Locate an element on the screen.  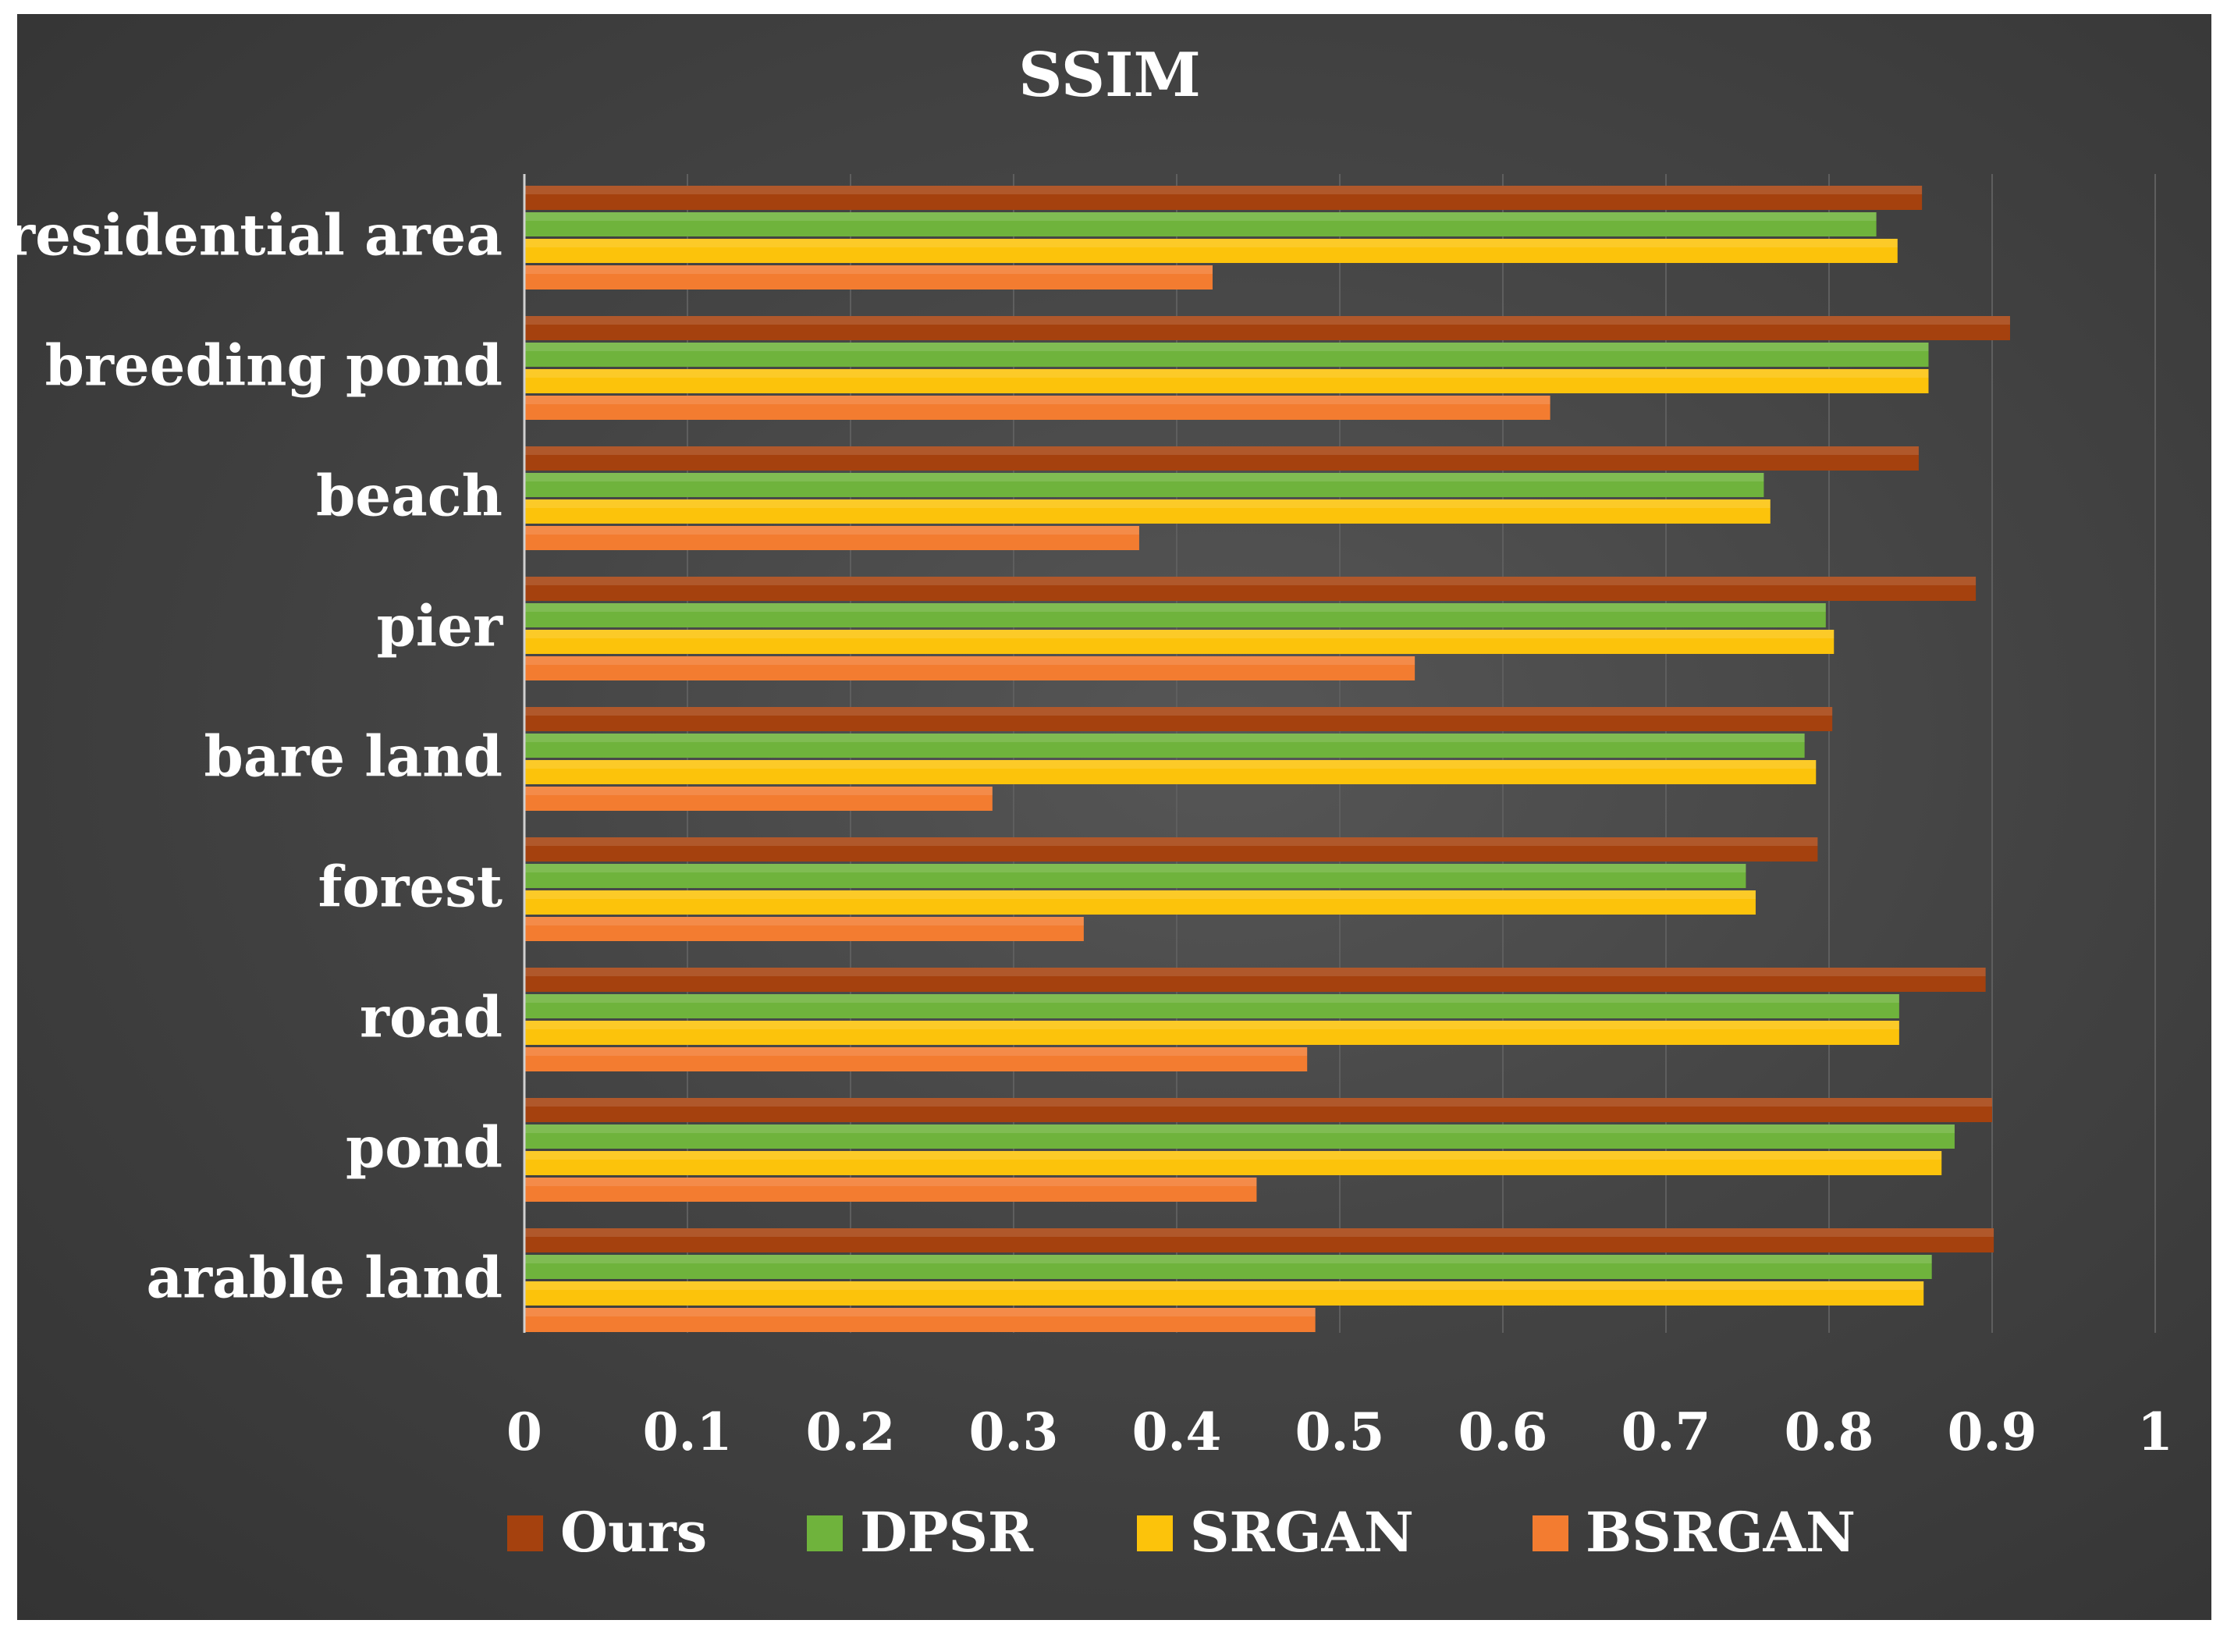
x-tick-label: 0.6 is located at coordinates (1503, 1432).